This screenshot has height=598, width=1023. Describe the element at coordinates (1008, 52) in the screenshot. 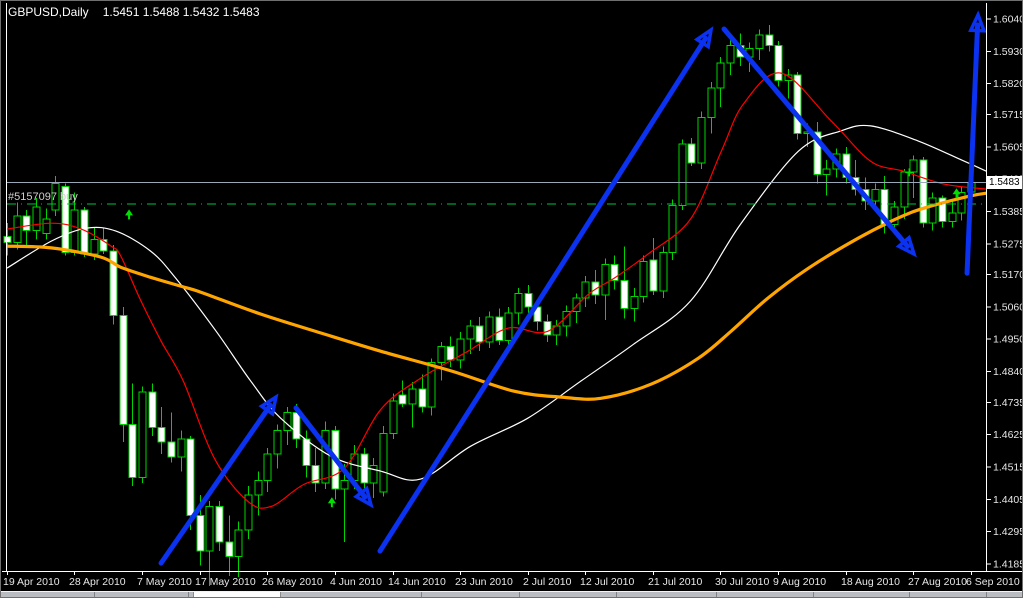

I see `price-tick-label: 1.5930` at that location.